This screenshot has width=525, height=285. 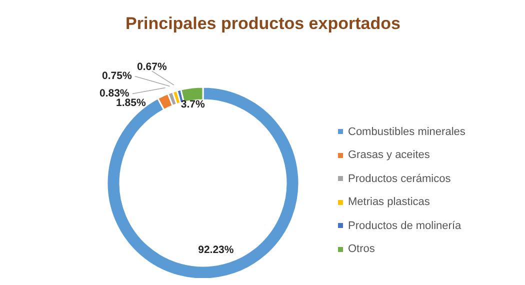 What do you see at coordinates (389, 155) in the screenshot?
I see `legend-label: Grasas y aceites` at bounding box center [389, 155].